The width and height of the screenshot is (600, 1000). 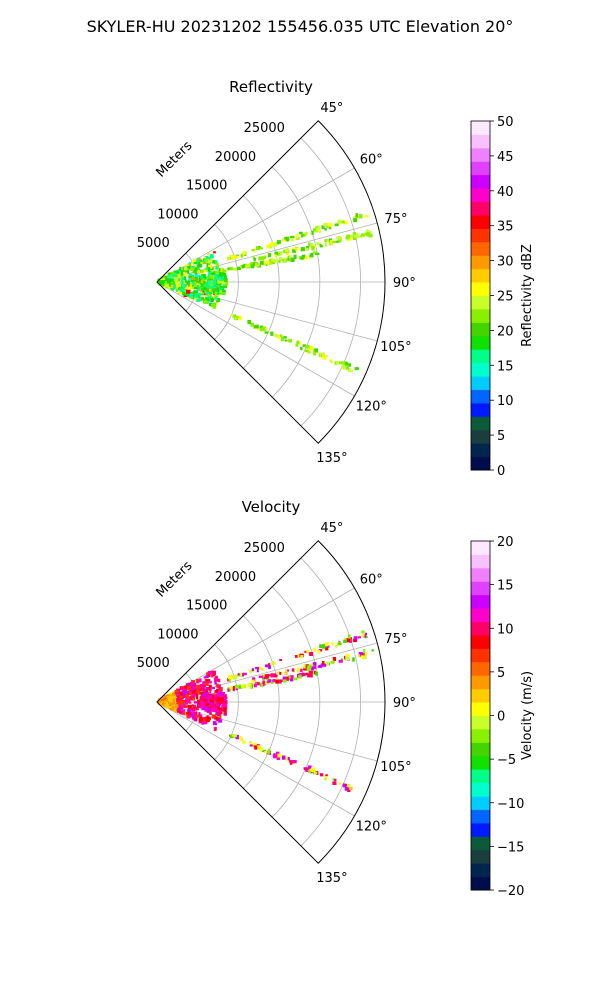 I want to click on colorbar-tick-label: 15, so click(x=505, y=366).